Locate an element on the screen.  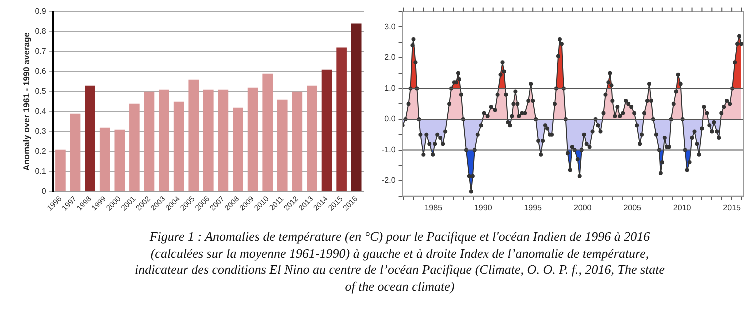
x-tick-label: 2010 is located at coordinates (682, 207).